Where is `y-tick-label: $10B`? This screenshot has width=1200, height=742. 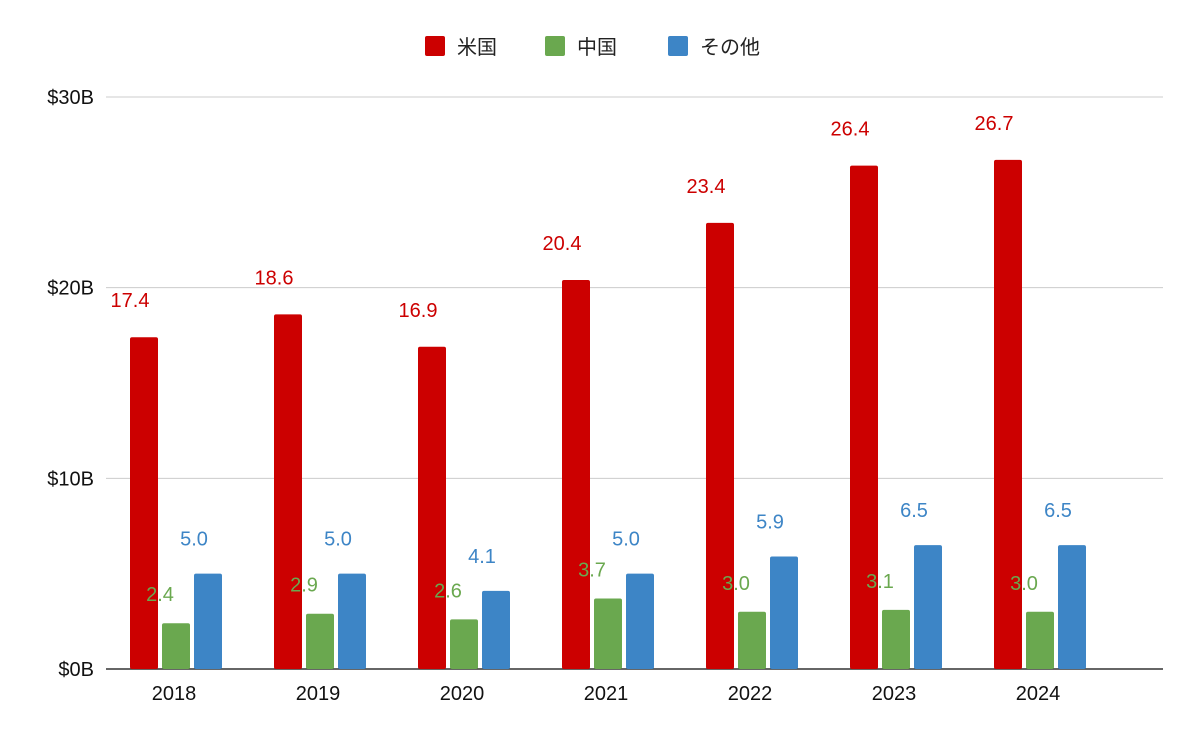 y-tick-label: $10B is located at coordinates (70, 479).